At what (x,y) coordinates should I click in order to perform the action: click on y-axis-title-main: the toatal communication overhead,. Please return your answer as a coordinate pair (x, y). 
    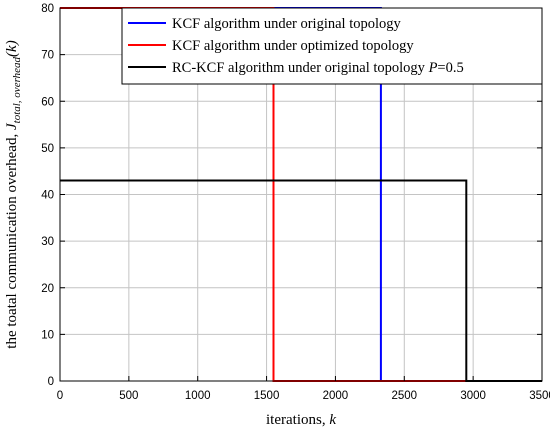
    Looking at the image, I should click on (12, 239).